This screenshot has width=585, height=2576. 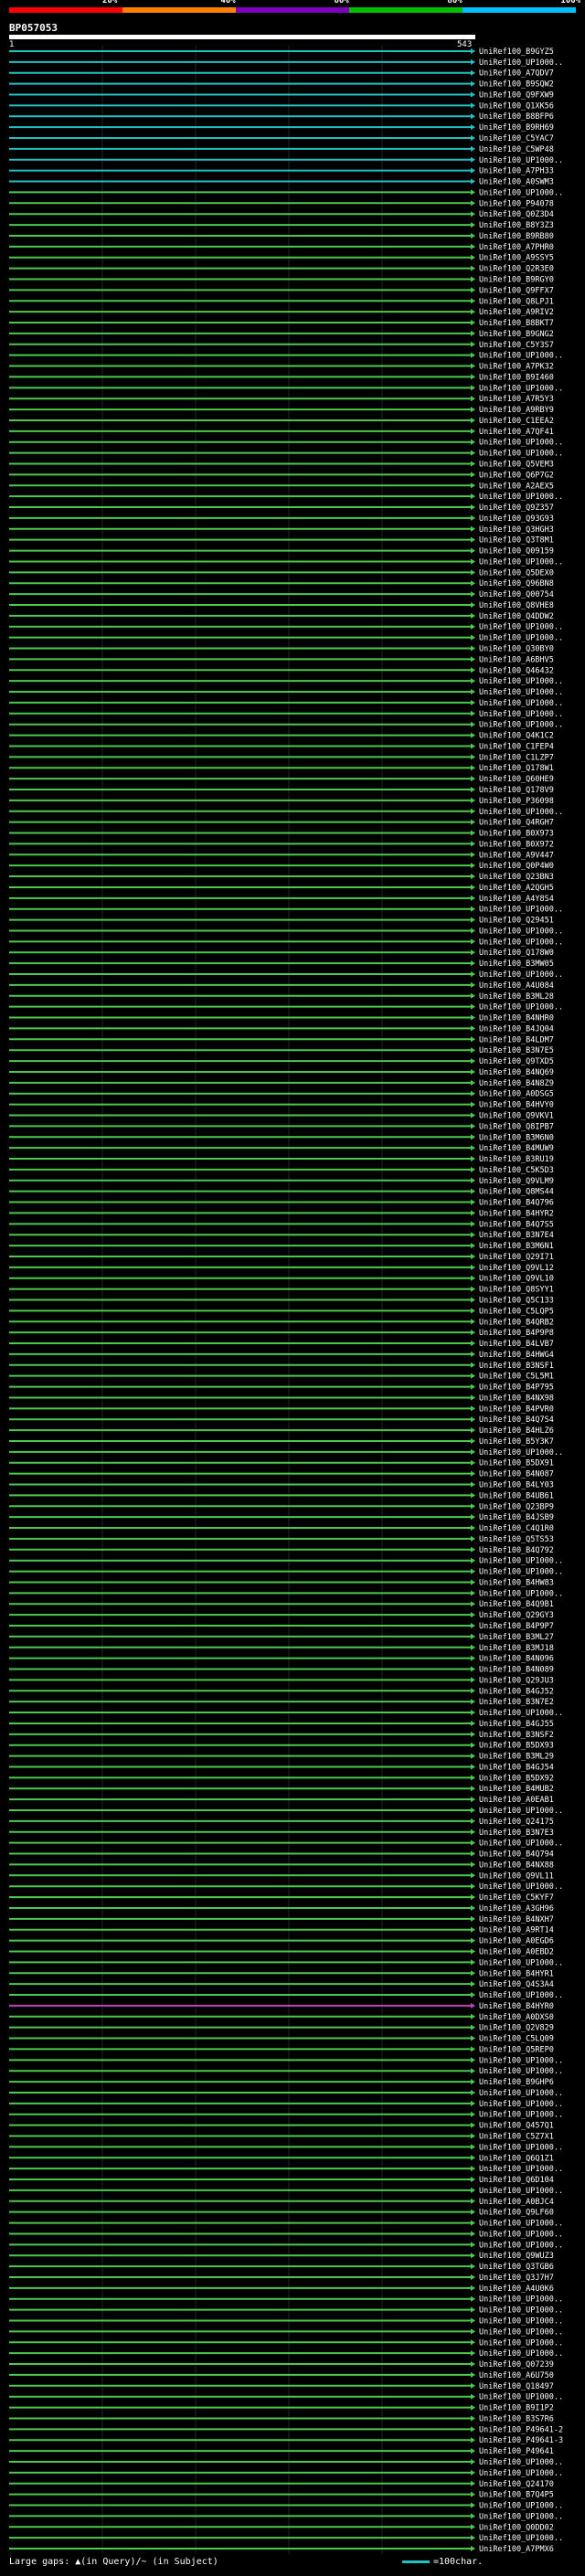 What do you see at coordinates (516, 1898) in the screenshot?
I see `hit-label: UniRef100_C5KYF7` at bounding box center [516, 1898].